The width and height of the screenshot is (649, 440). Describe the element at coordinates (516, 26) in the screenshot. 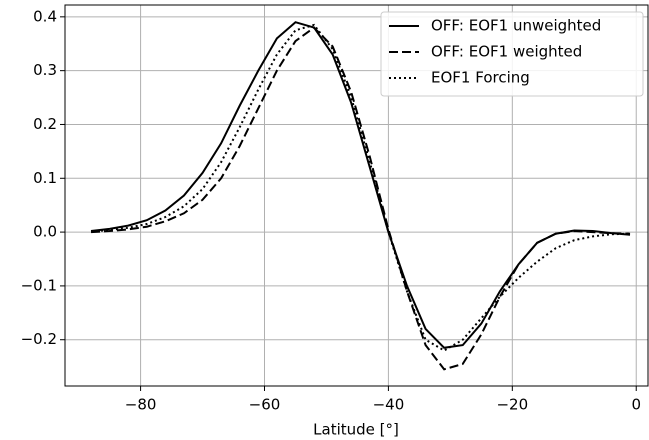

I see `legend-label: OFF: EOF1 unweighted` at that location.